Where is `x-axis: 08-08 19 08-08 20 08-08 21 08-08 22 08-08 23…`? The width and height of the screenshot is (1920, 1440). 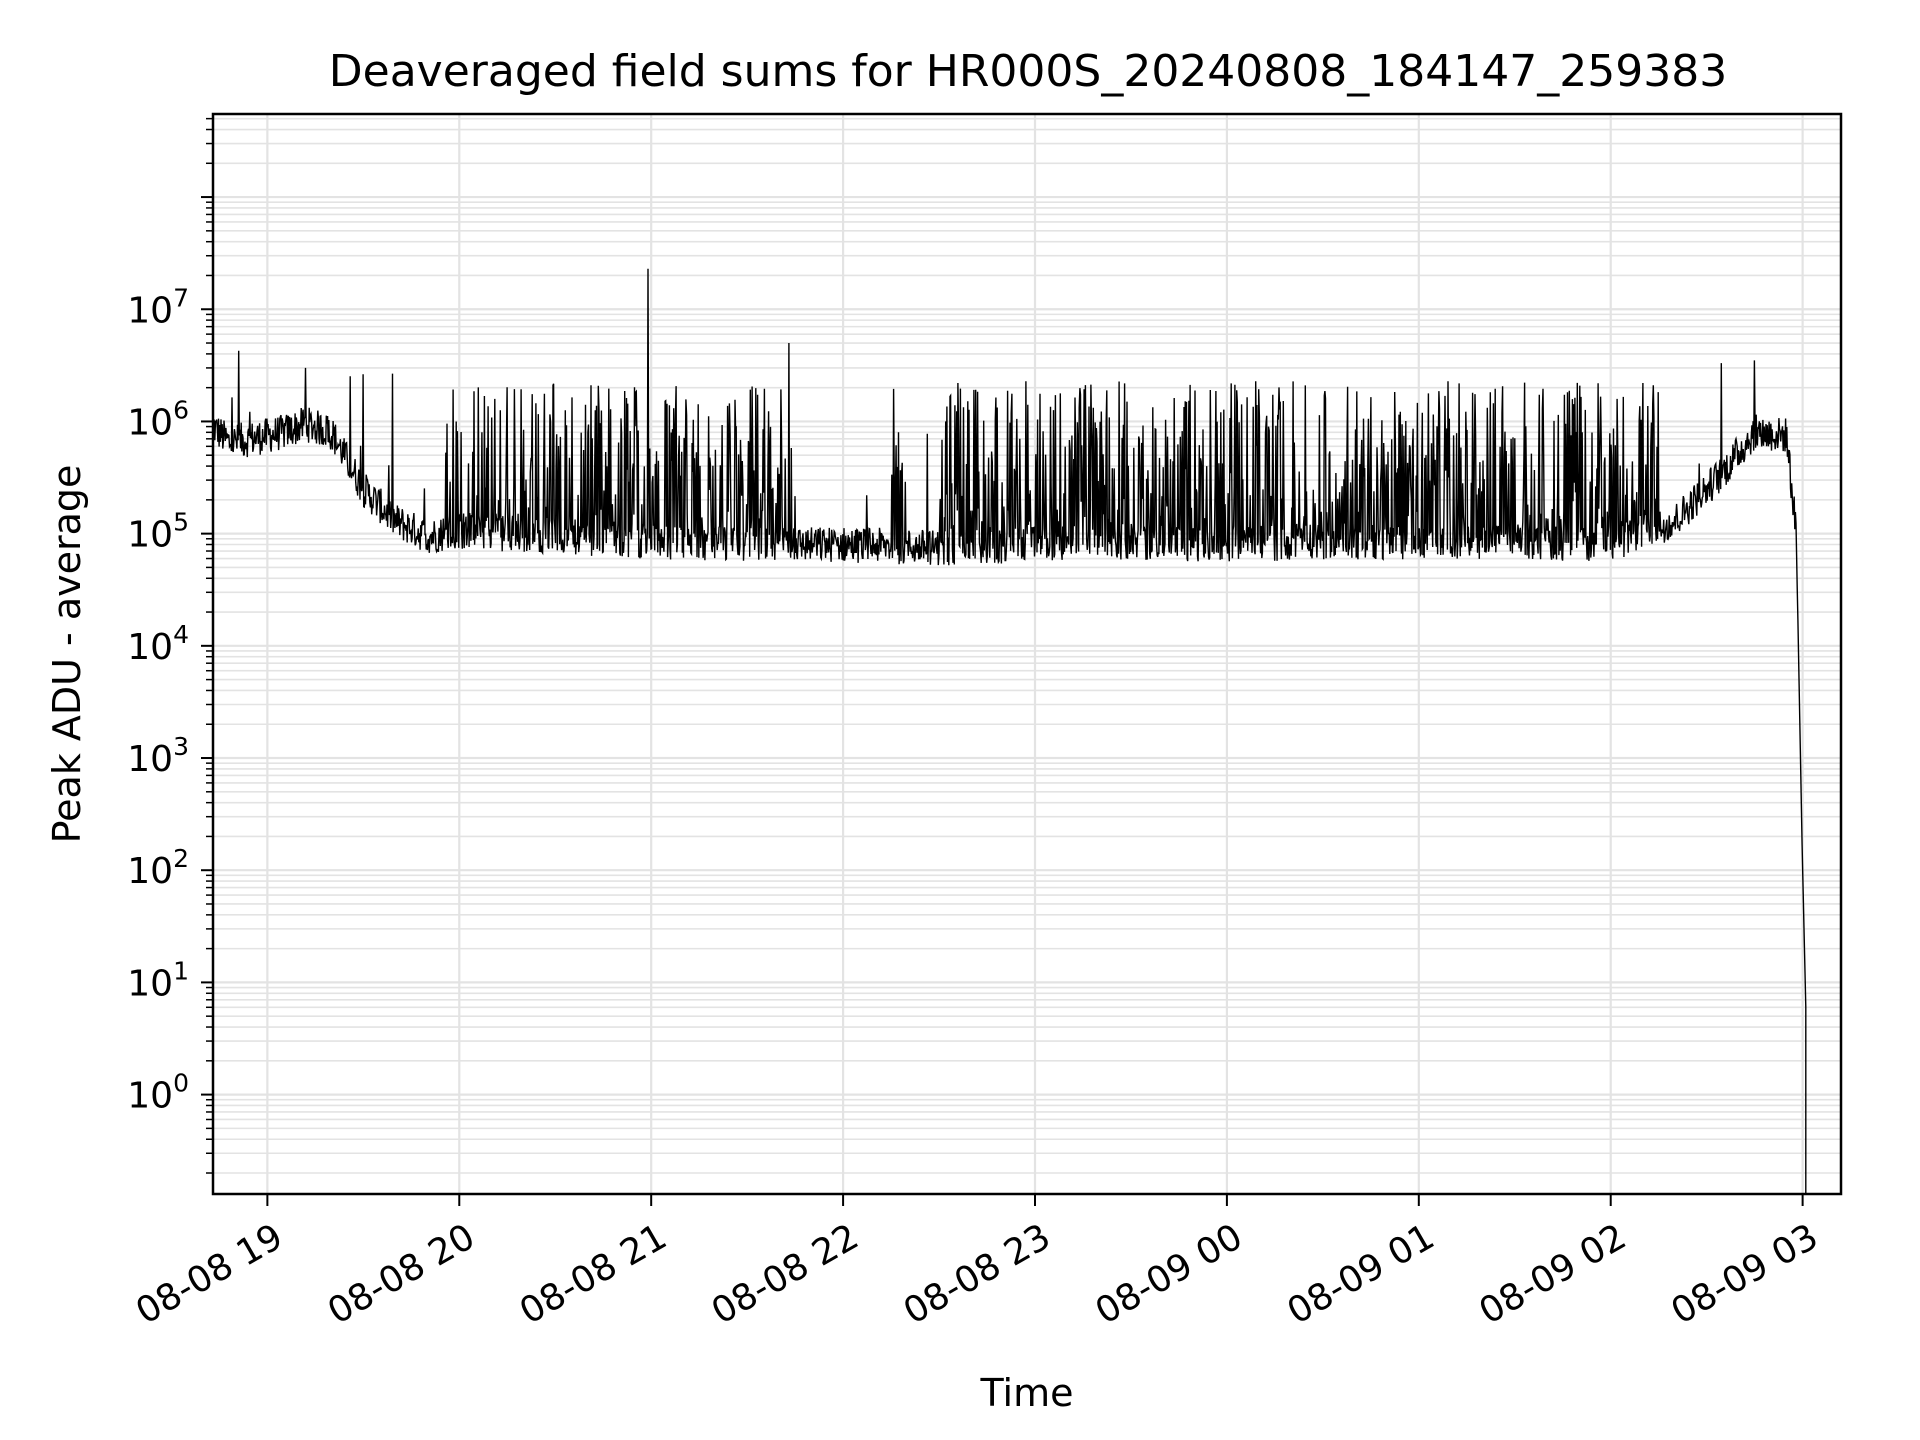 x-axis: 08-08 19 08-08 20 08-08 21 08-08 22 08-08 23… is located at coordinates (977, 1263).